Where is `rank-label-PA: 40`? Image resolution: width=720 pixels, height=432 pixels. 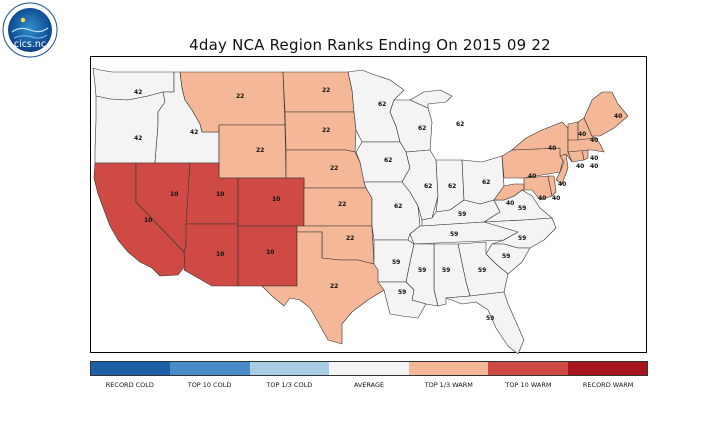 rank-label-PA: 40 is located at coordinates (532, 176).